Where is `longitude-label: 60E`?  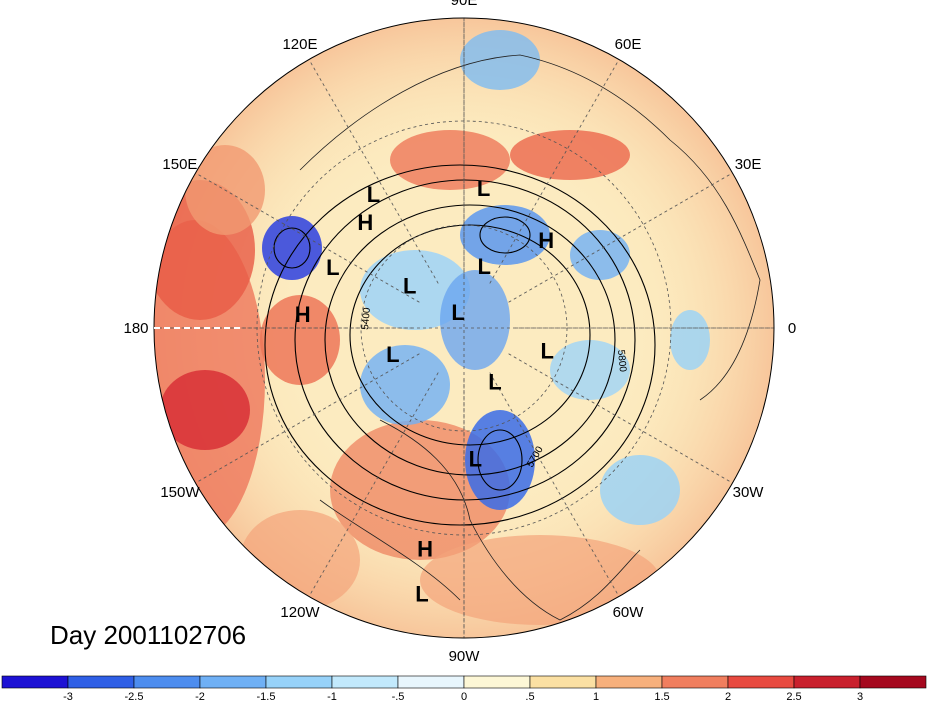
longitude-label: 60E is located at coordinates (628, 44).